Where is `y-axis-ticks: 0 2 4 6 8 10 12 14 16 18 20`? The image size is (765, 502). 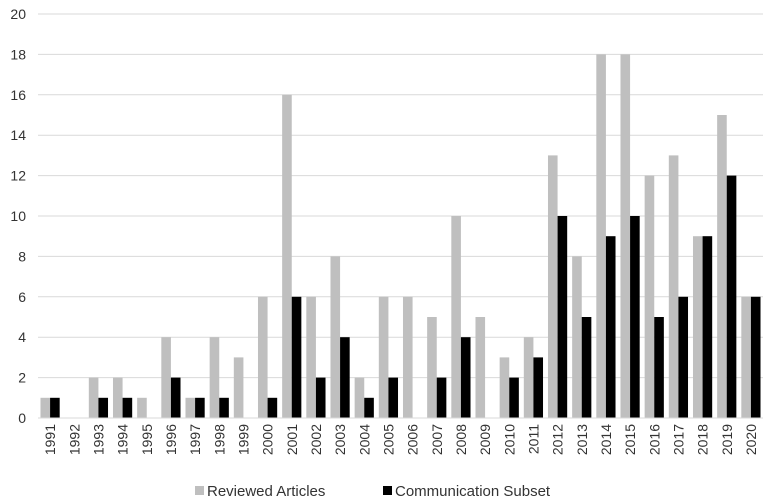 y-axis-ticks: 0 2 4 6 8 10 12 14 16 18 20 is located at coordinates (18, 216).